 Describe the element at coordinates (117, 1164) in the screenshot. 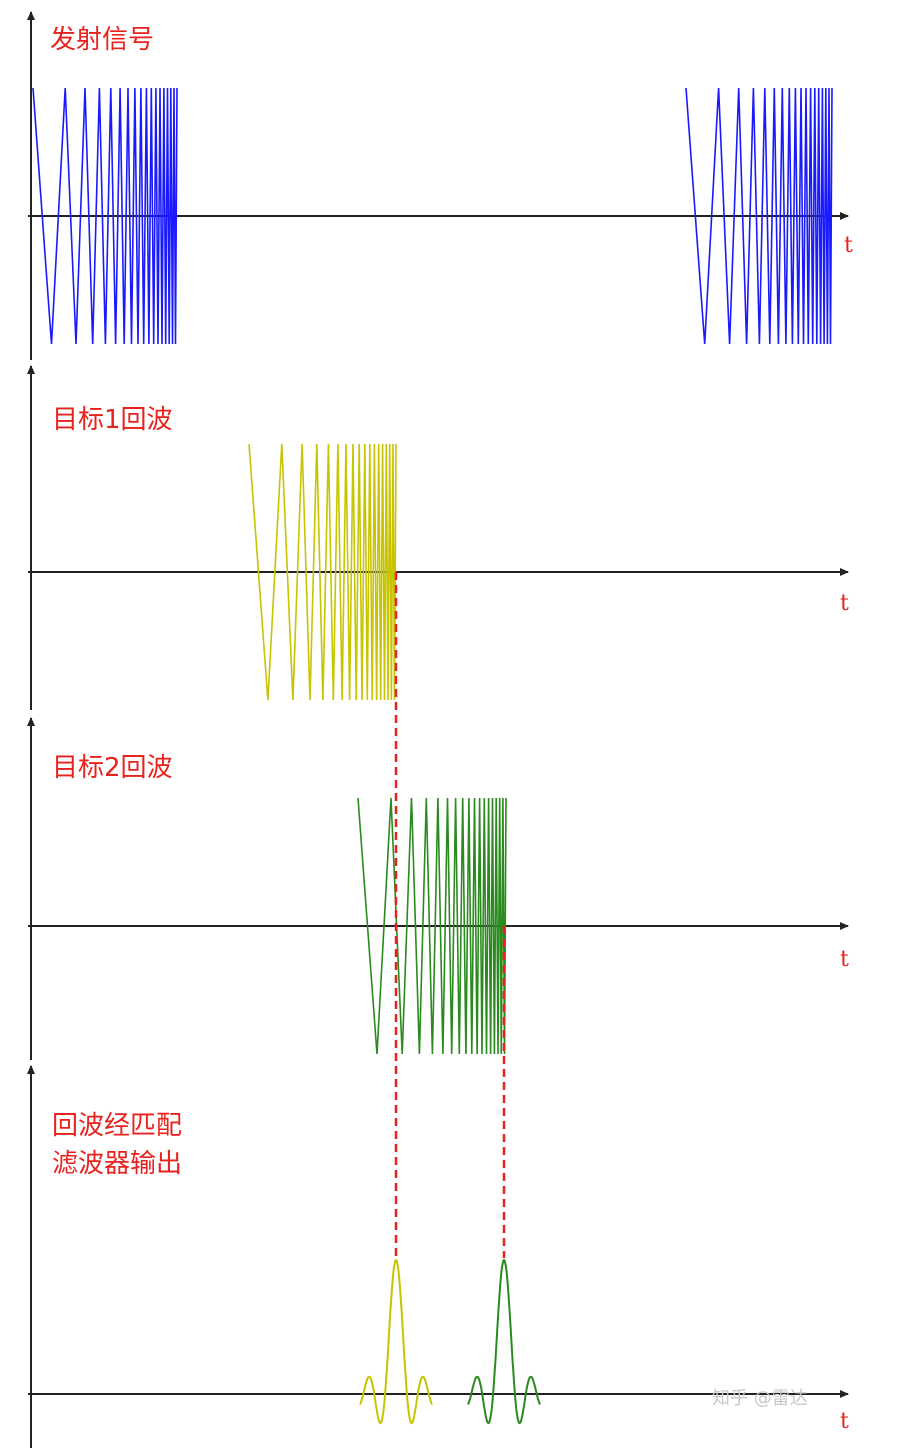

I see `panel-title-line: 滤波器输出` at that location.